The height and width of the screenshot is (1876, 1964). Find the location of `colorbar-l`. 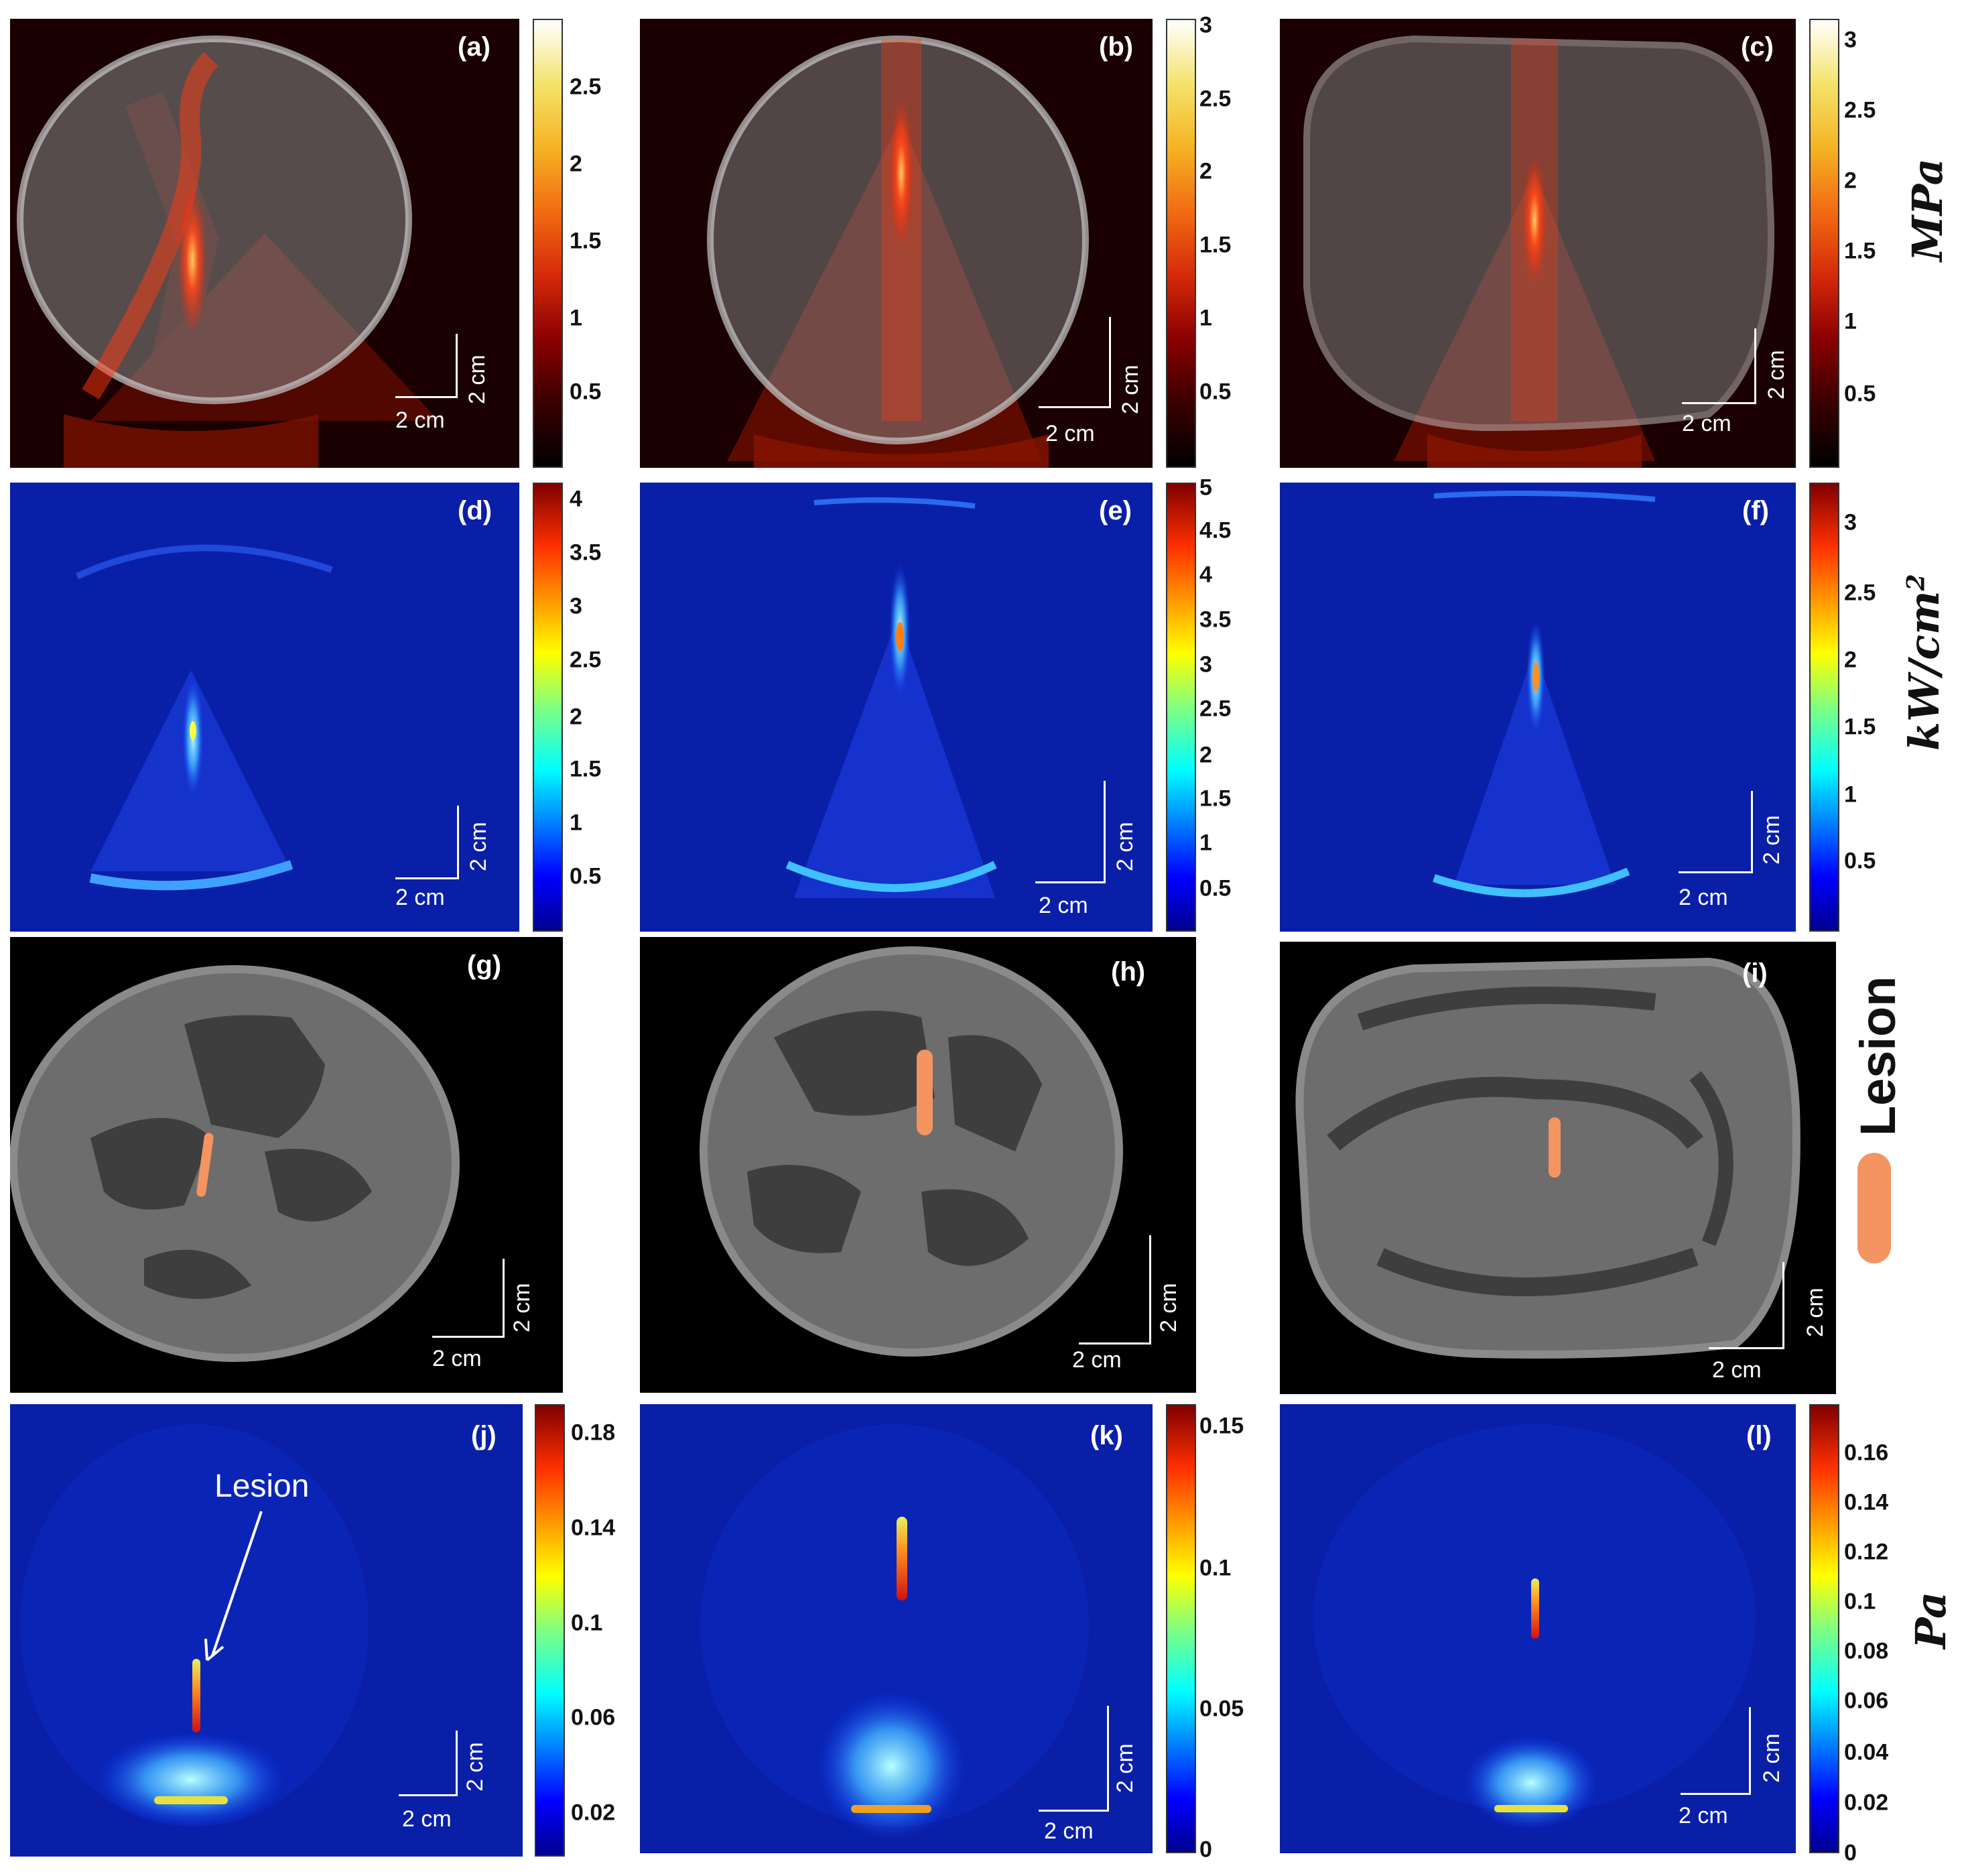

colorbar-l is located at coordinates (1824, 1629).